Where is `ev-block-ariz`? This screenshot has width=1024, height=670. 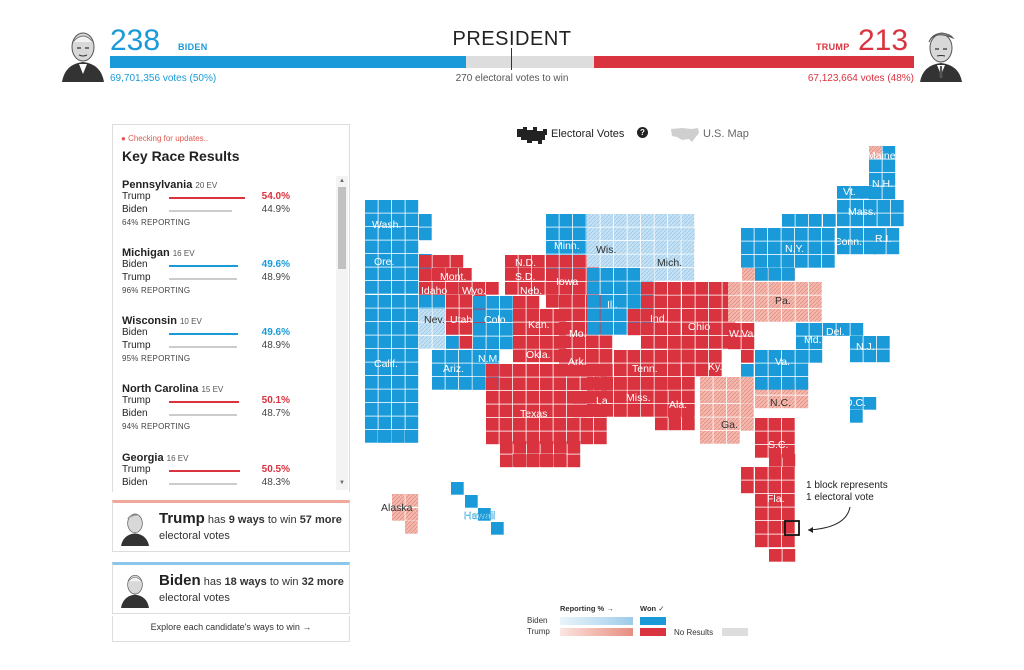 ev-block-ariz is located at coordinates (465, 370).